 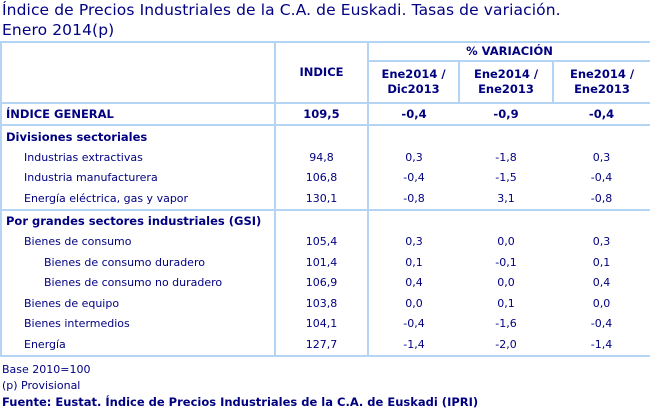 I want to click on row-v2: -0,9, so click(x=506, y=114).